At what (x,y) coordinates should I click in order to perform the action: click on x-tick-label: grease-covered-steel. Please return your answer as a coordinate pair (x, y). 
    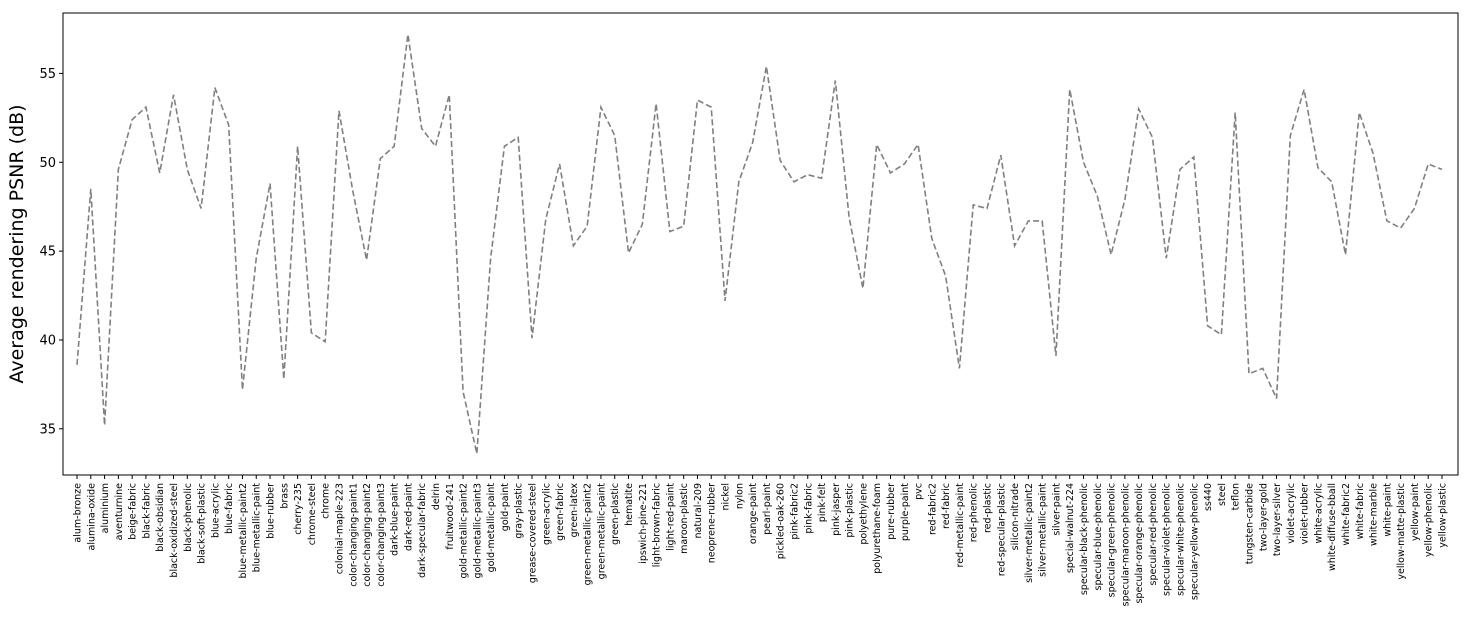
    Looking at the image, I should click on (533, 533).